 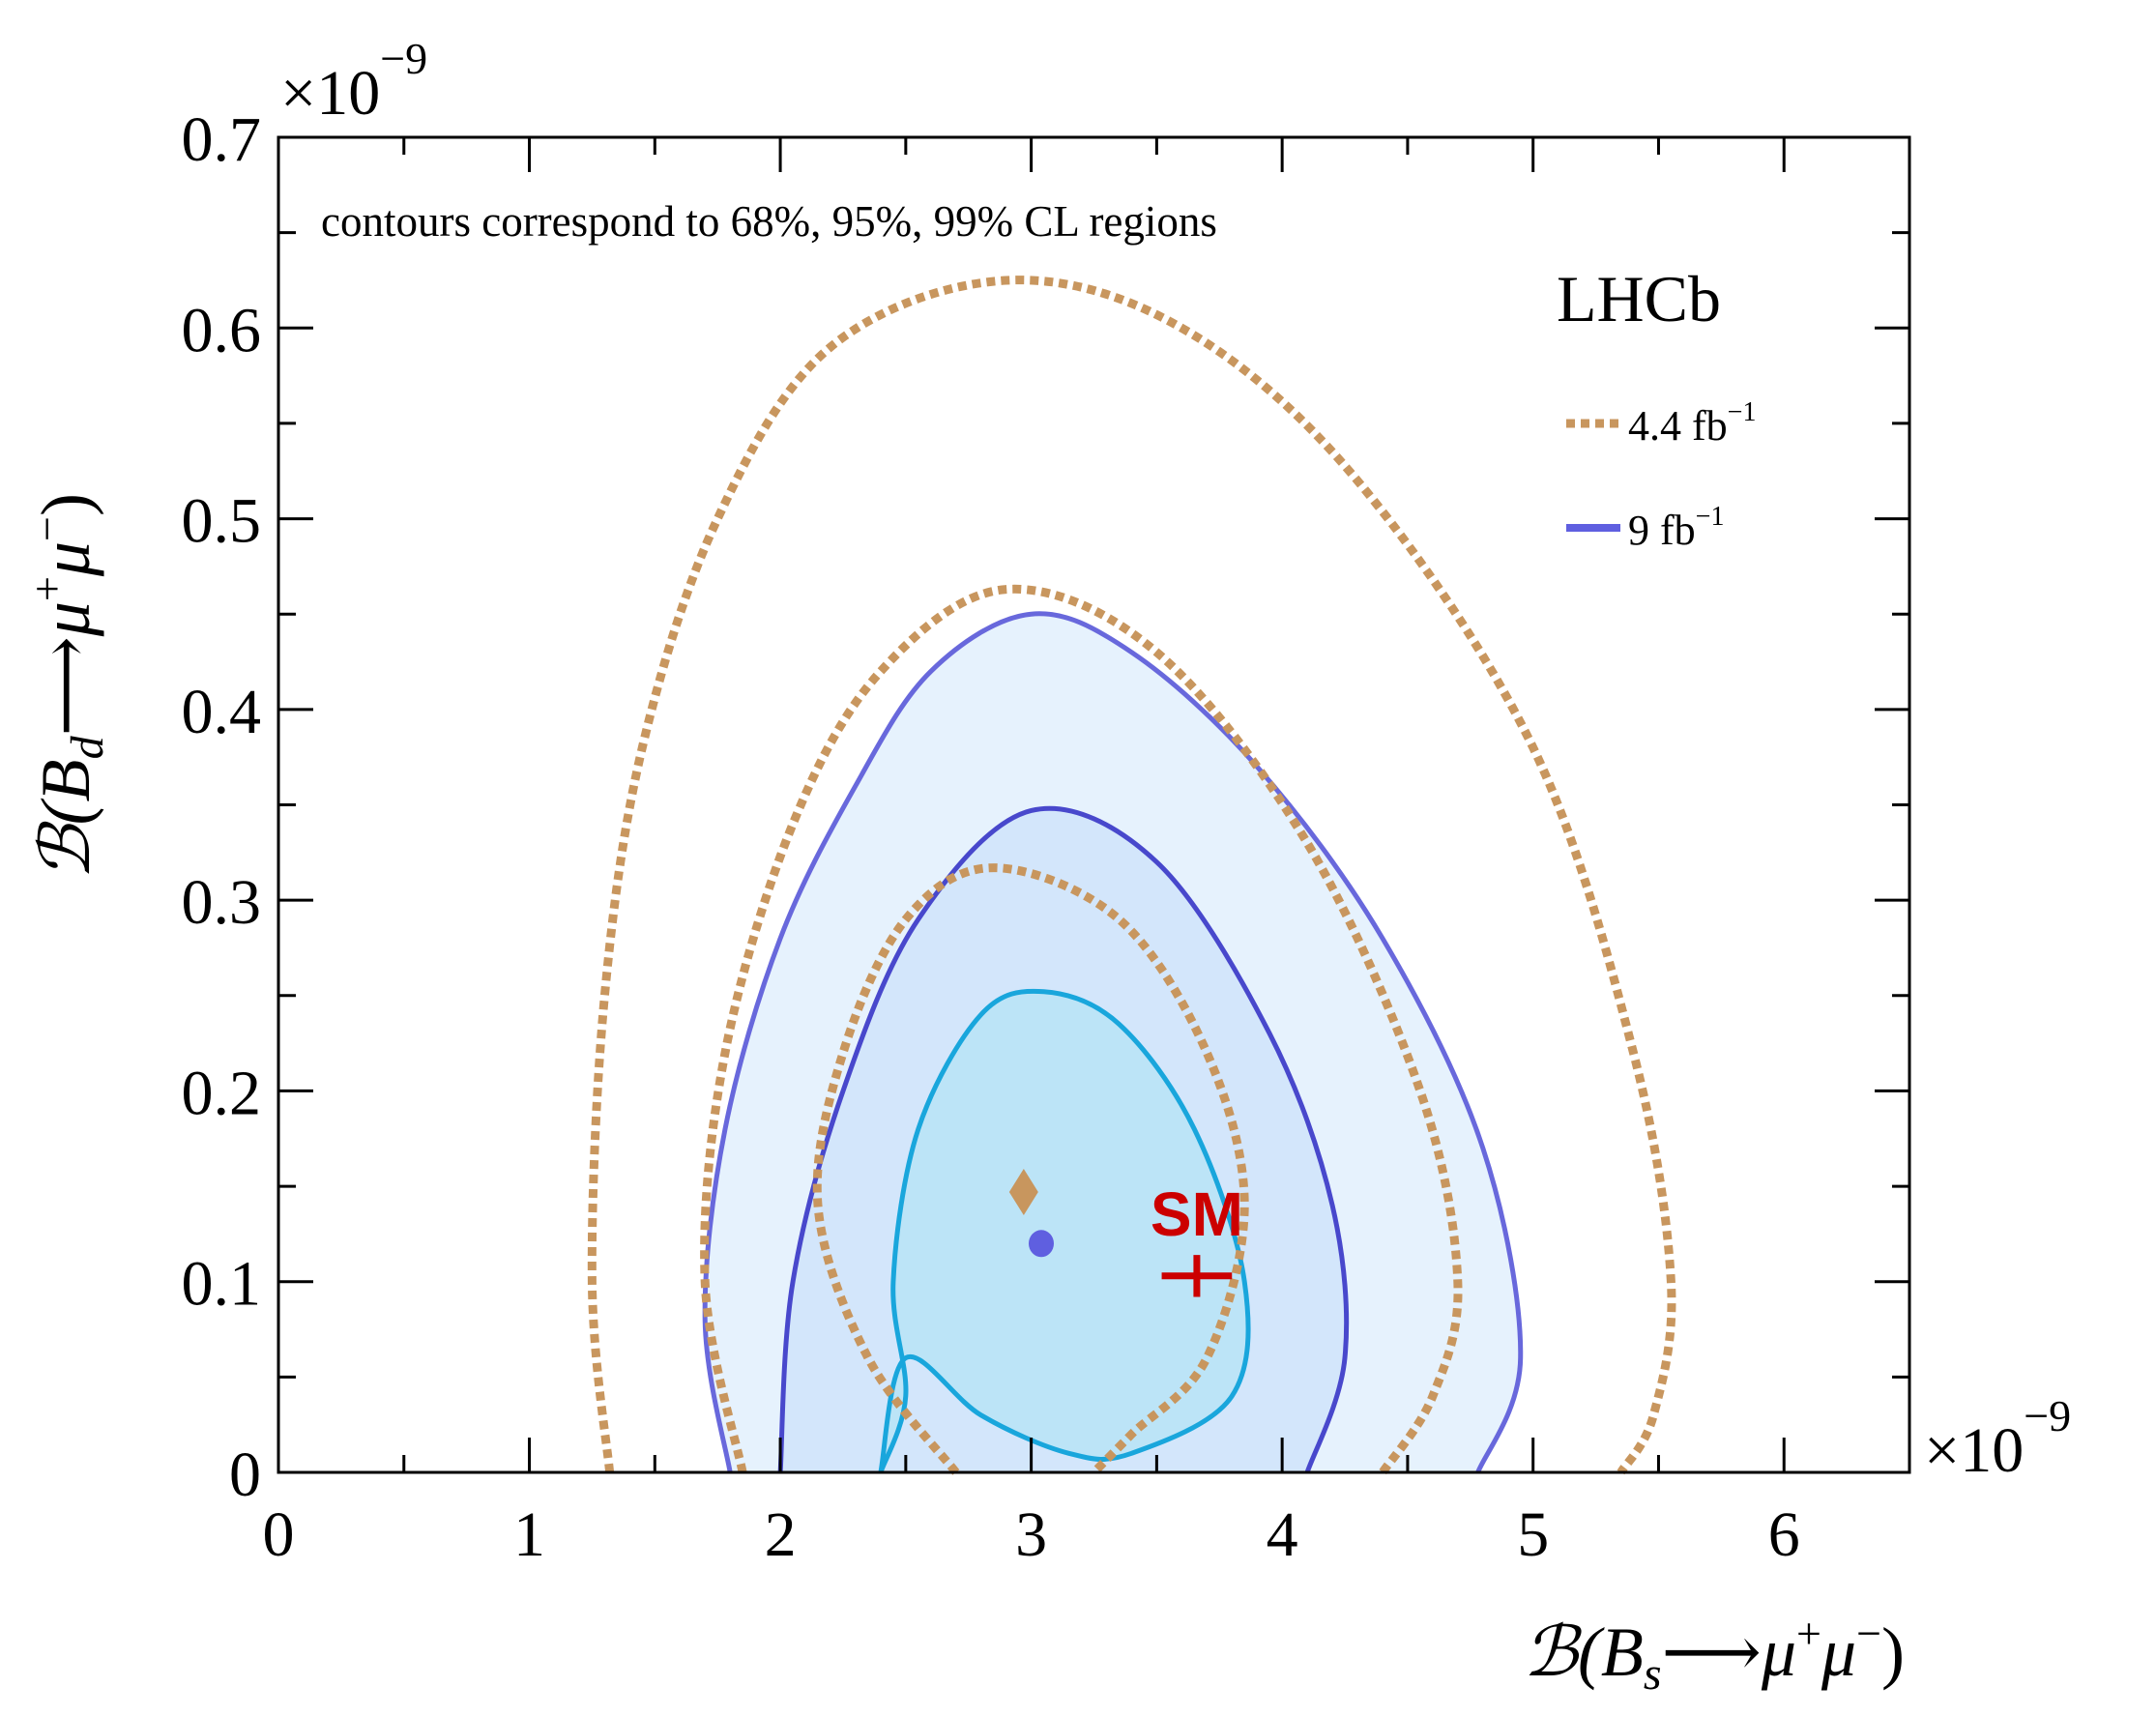 What do you see at coordinates (781, 1534) in the screenshot?
I see `x-tick-label: 2` at bounding box center [781, 1534].